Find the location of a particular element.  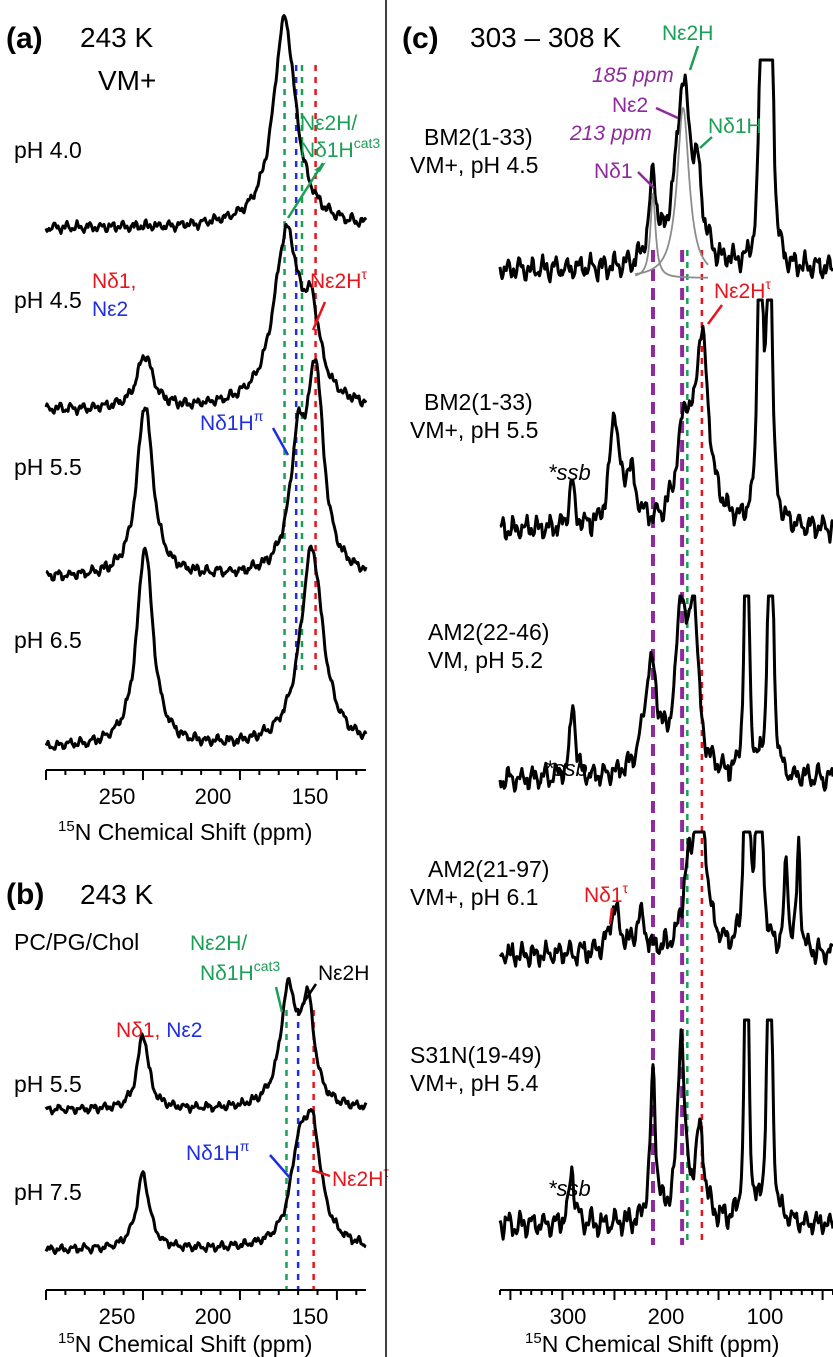

panel-b-spectra is located at coordinates (206, 1116).